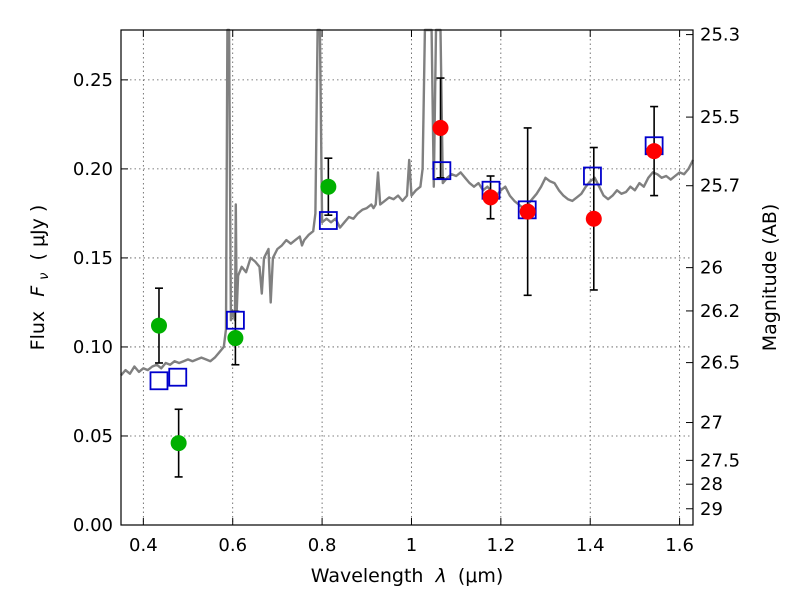 The height and width of the screenshot is (600, 800). I want to click on y-axis-label-text: Flux, so click(38, 331).